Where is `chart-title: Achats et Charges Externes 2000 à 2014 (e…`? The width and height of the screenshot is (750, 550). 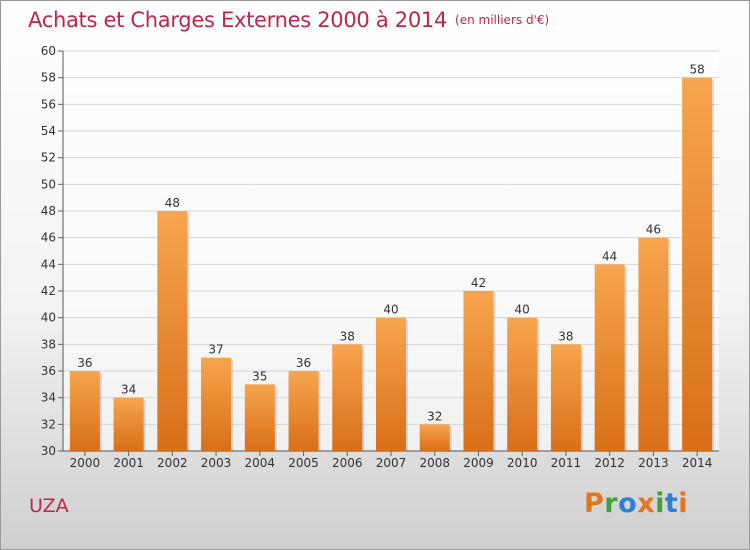
chart-title: Achats et Charges Externes 2000 à 2014 (e… is located at coordinates (288, 20).